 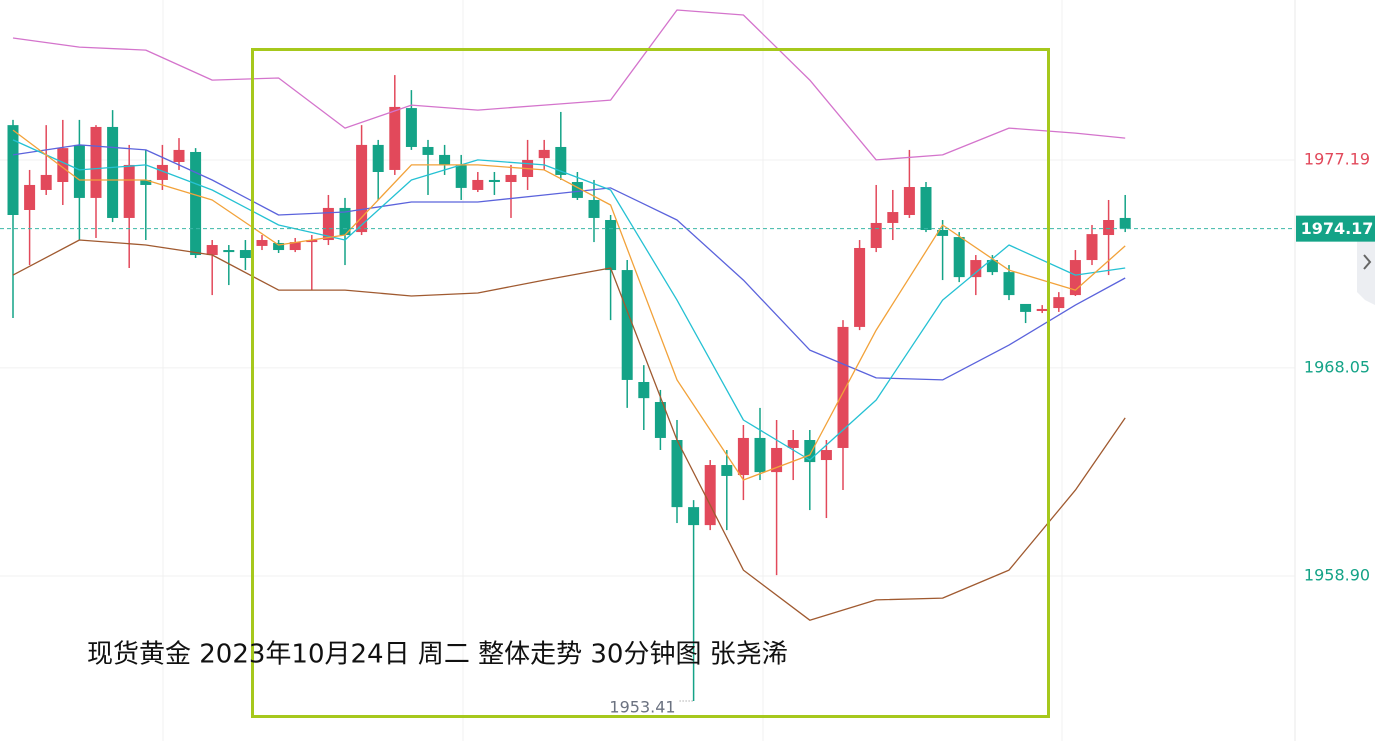 I want to click on y-tick-label: 1968.05, so click(x=1337, y=366).